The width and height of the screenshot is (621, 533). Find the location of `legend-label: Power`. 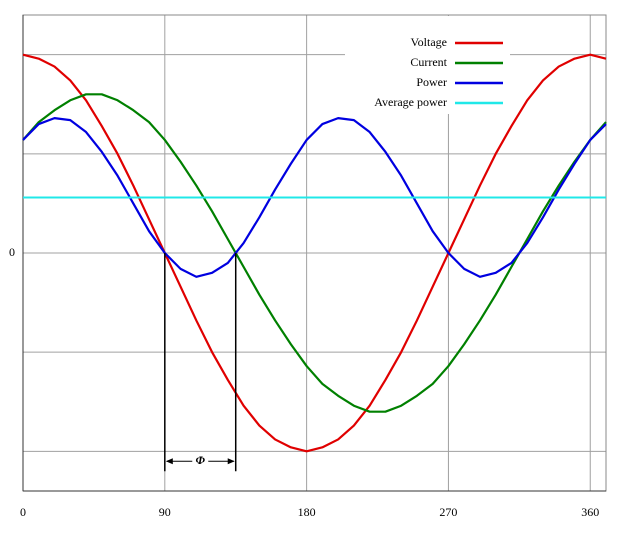

legend-label: Power is located at coordinates (431, 82).